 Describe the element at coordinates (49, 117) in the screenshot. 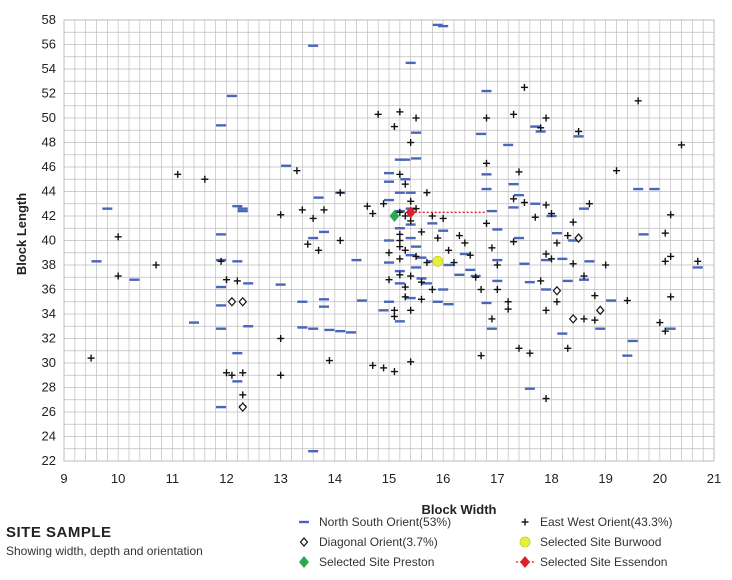

I see `y-tick-label: 50` at that location.